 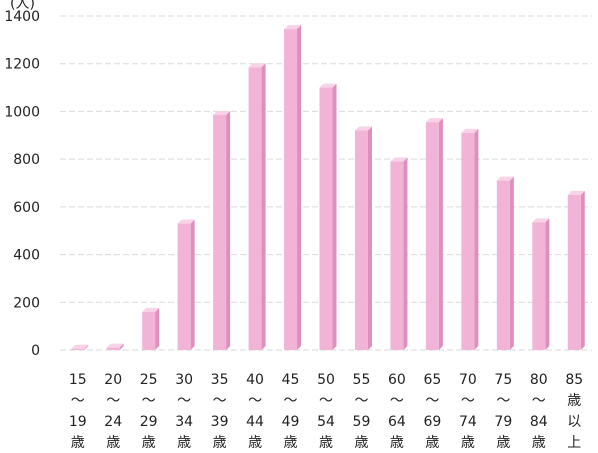 I want to click on x-tick-label: 70, so click(x=468, y=380).